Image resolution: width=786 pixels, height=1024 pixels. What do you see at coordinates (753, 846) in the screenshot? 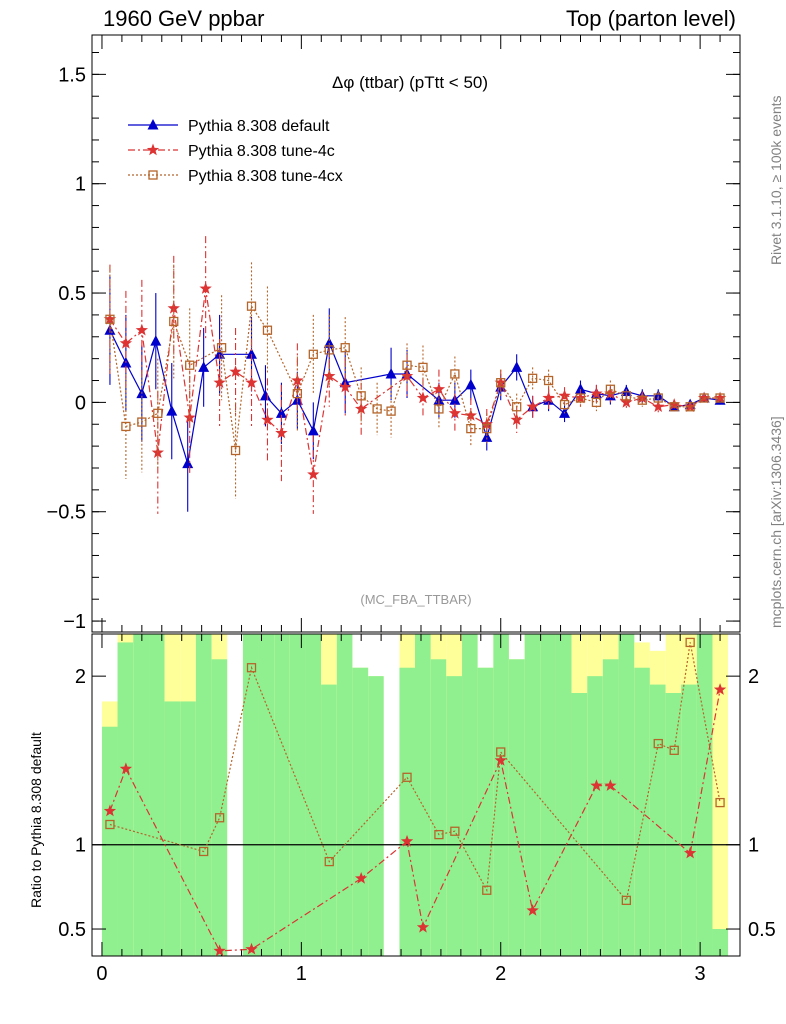
I see `ratio-ytick-label-right: 1` at bounding box center [753, 846].